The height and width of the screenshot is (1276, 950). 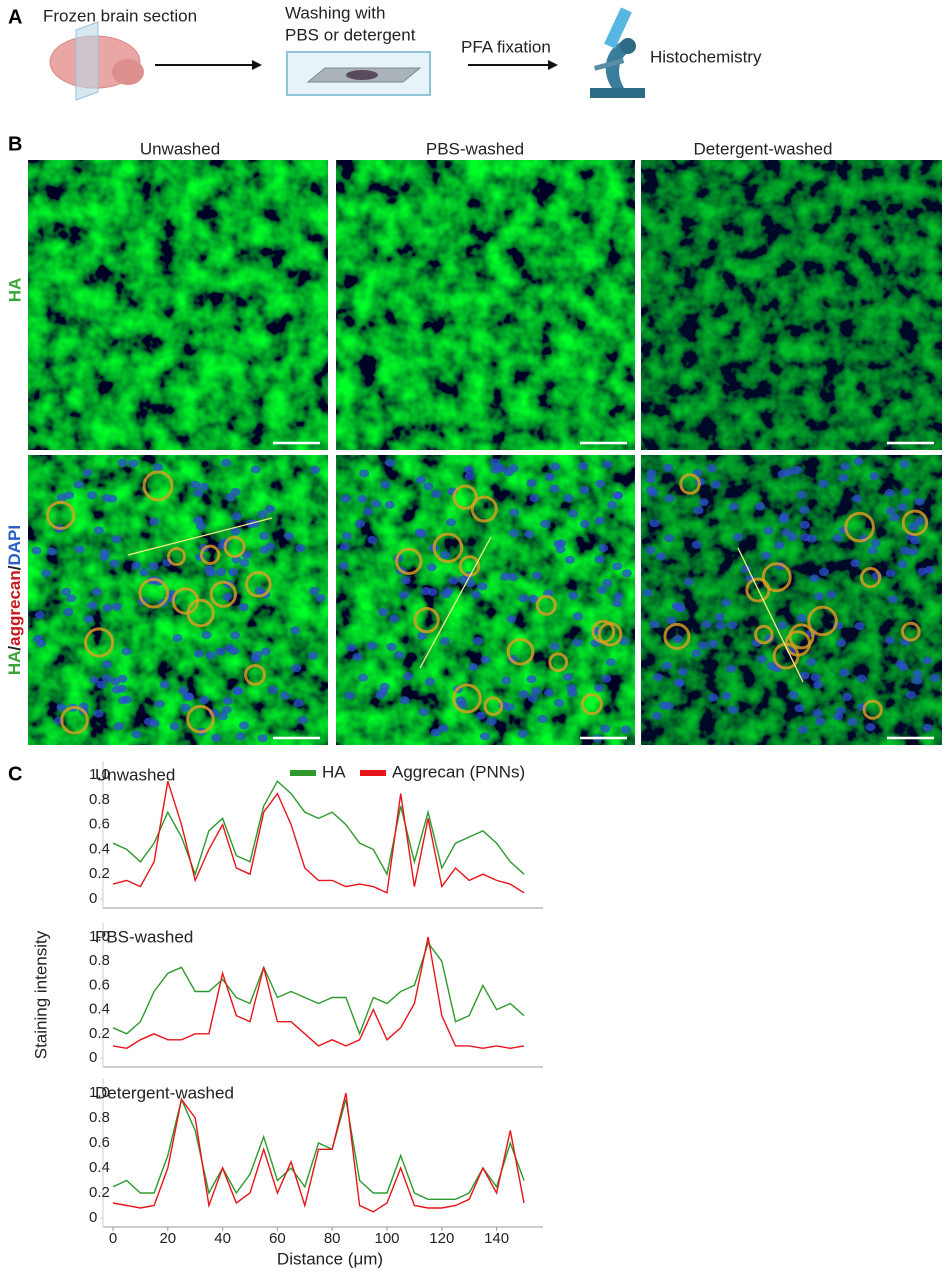 I want to click on y-tick-label: 1.0, so click(x=99, y=774).